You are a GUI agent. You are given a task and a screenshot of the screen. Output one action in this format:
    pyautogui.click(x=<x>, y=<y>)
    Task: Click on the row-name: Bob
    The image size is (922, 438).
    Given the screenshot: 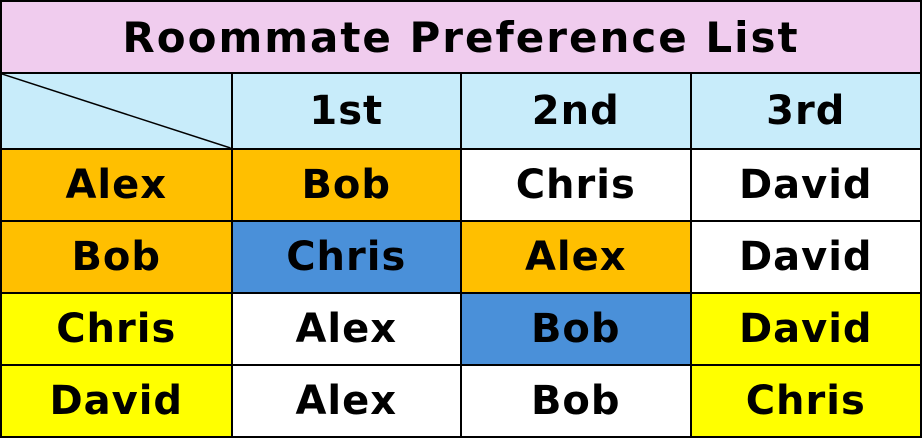 What is the action you would take?
    pyautogui.click(x=117, y=257)
    